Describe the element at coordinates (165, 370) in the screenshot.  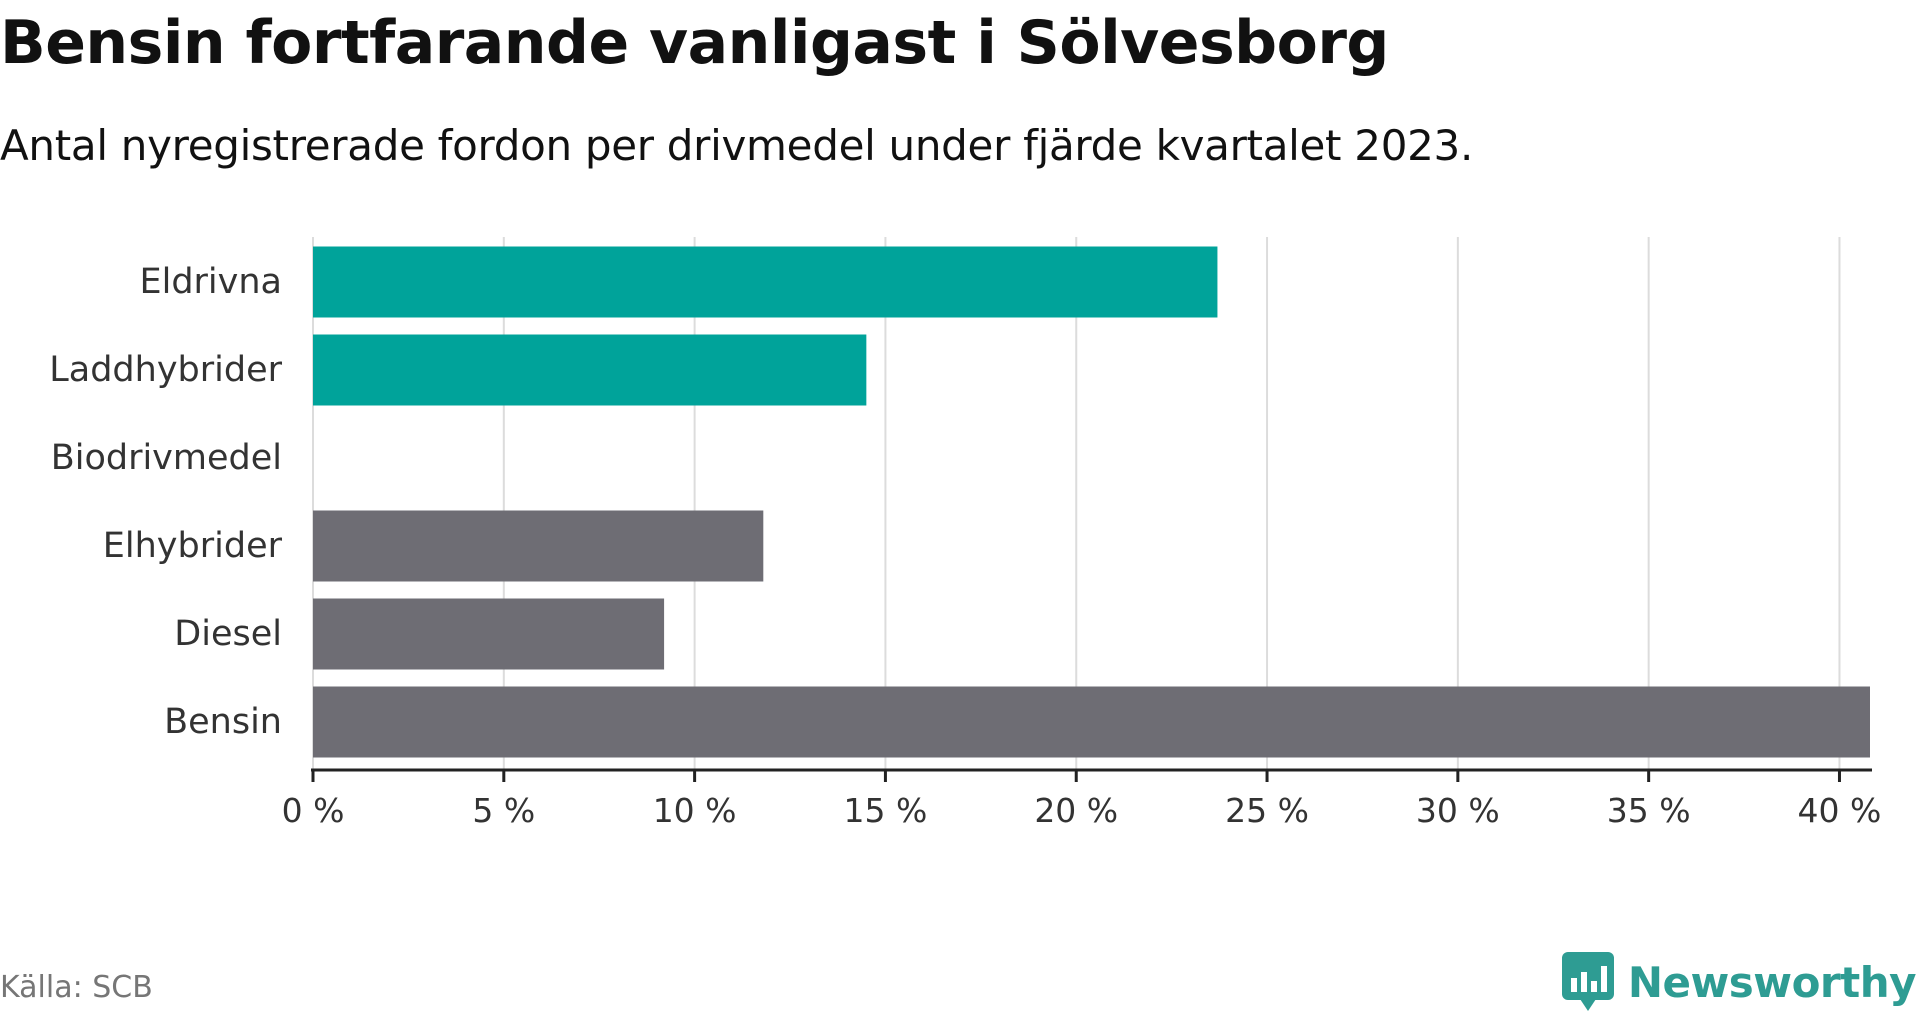
I see `category-label-laddhybrider: Laddhybrider` at that location.